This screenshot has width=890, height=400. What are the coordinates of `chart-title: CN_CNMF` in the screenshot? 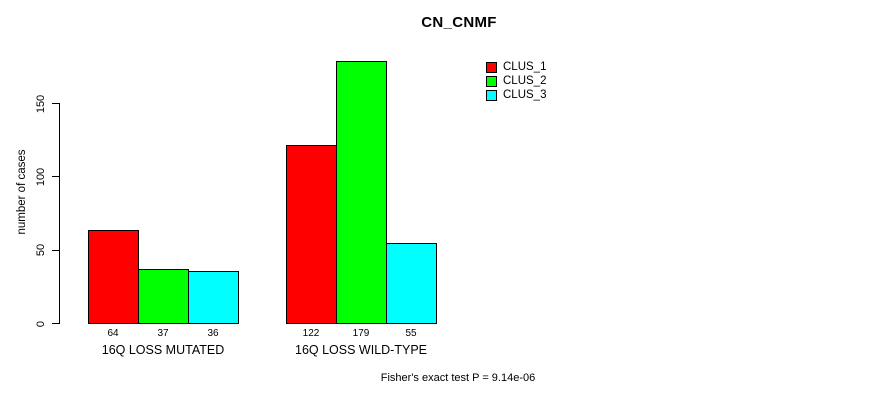 It's located at (459, 22).